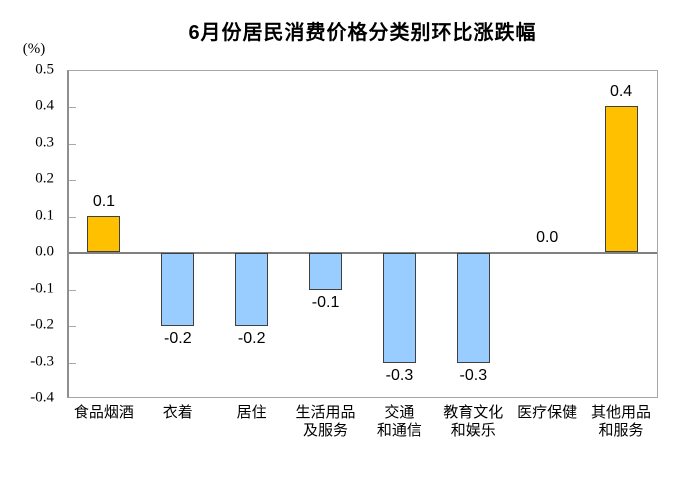 The width and height of the screenshot is (696, 482). I want to click on bar-value-label: 0.4, so click(621, 92).